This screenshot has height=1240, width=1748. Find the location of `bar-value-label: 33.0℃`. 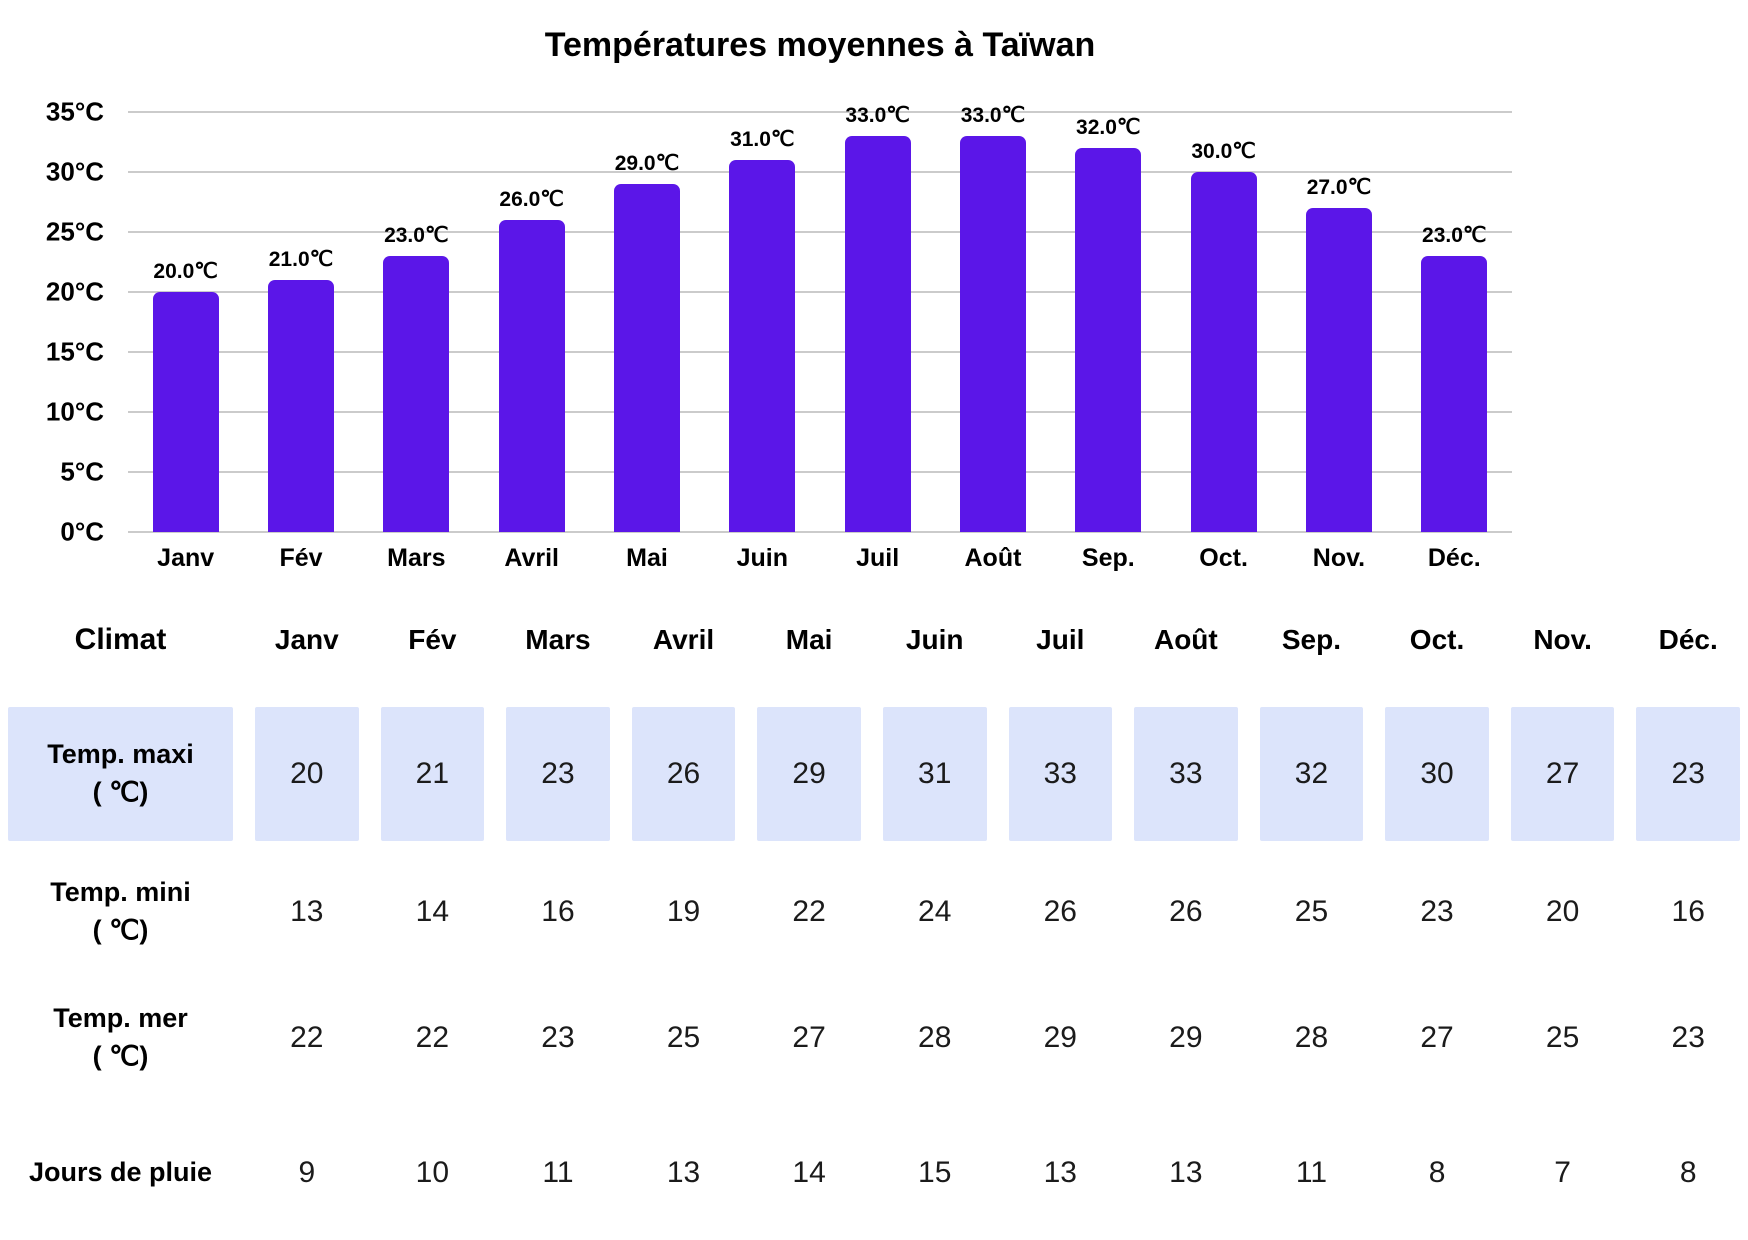

bar-value-label: 33.0℃ is located at coordinates (877, 115).